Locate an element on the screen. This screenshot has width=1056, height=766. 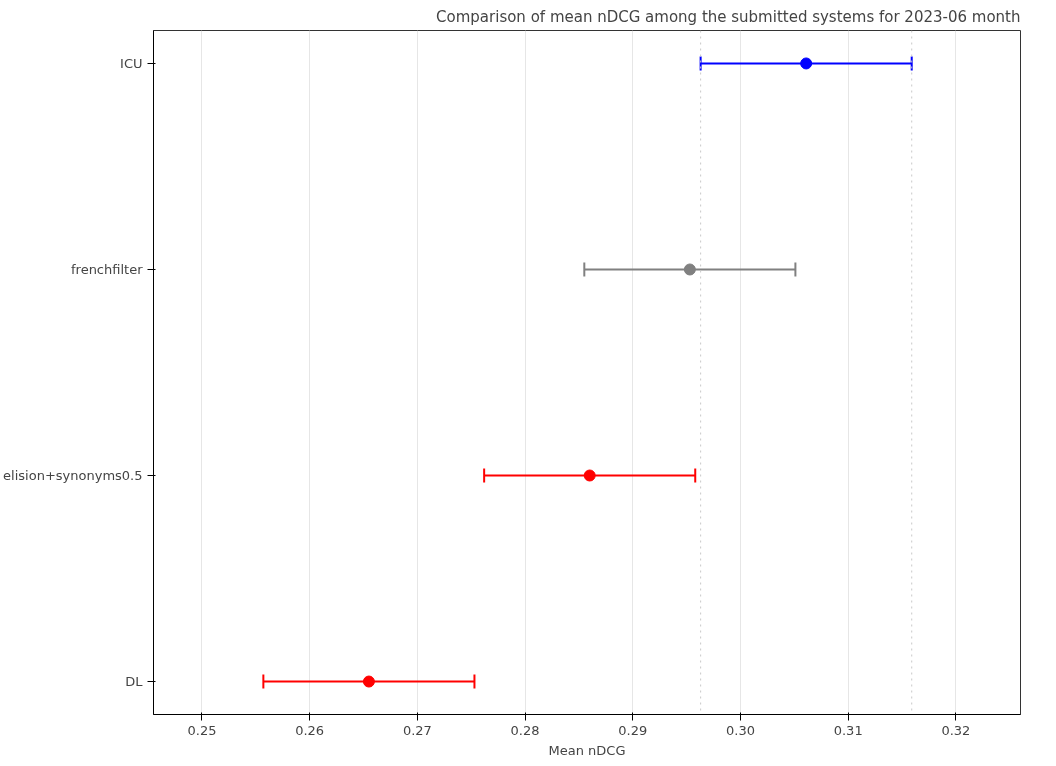
y-tick-label: ICU is located at coordinates (131, 63).